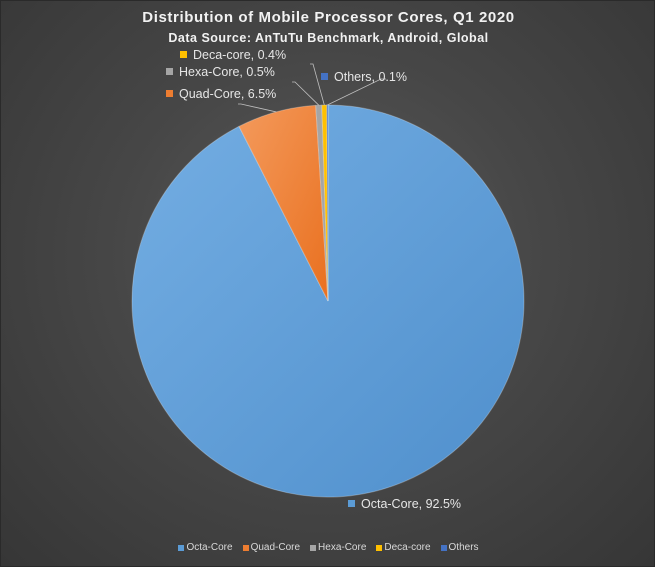 This screenshot has width=655, height=567. I want to click on legend-item-octa-core: Octa-Core, so click(205, 547).